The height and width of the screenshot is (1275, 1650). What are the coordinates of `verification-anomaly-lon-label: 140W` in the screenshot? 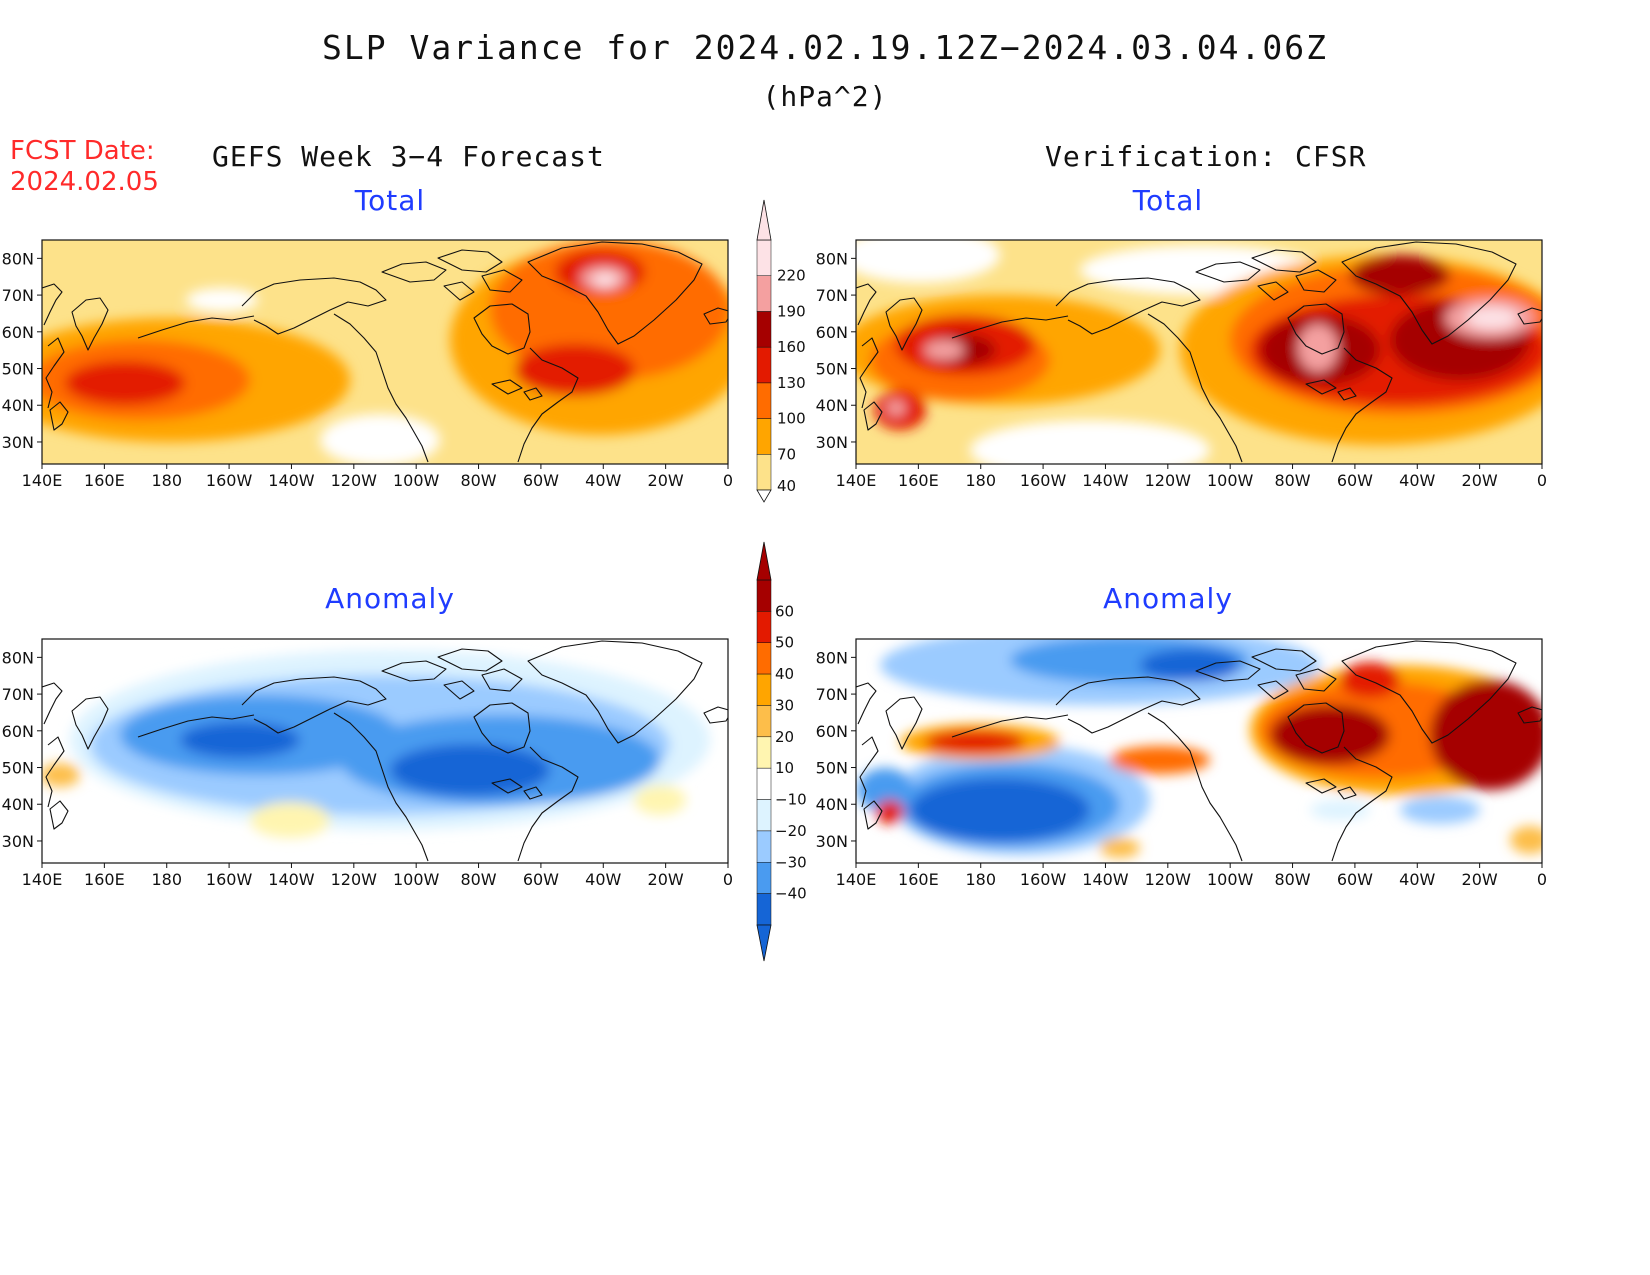 It's located at (1105, 879).